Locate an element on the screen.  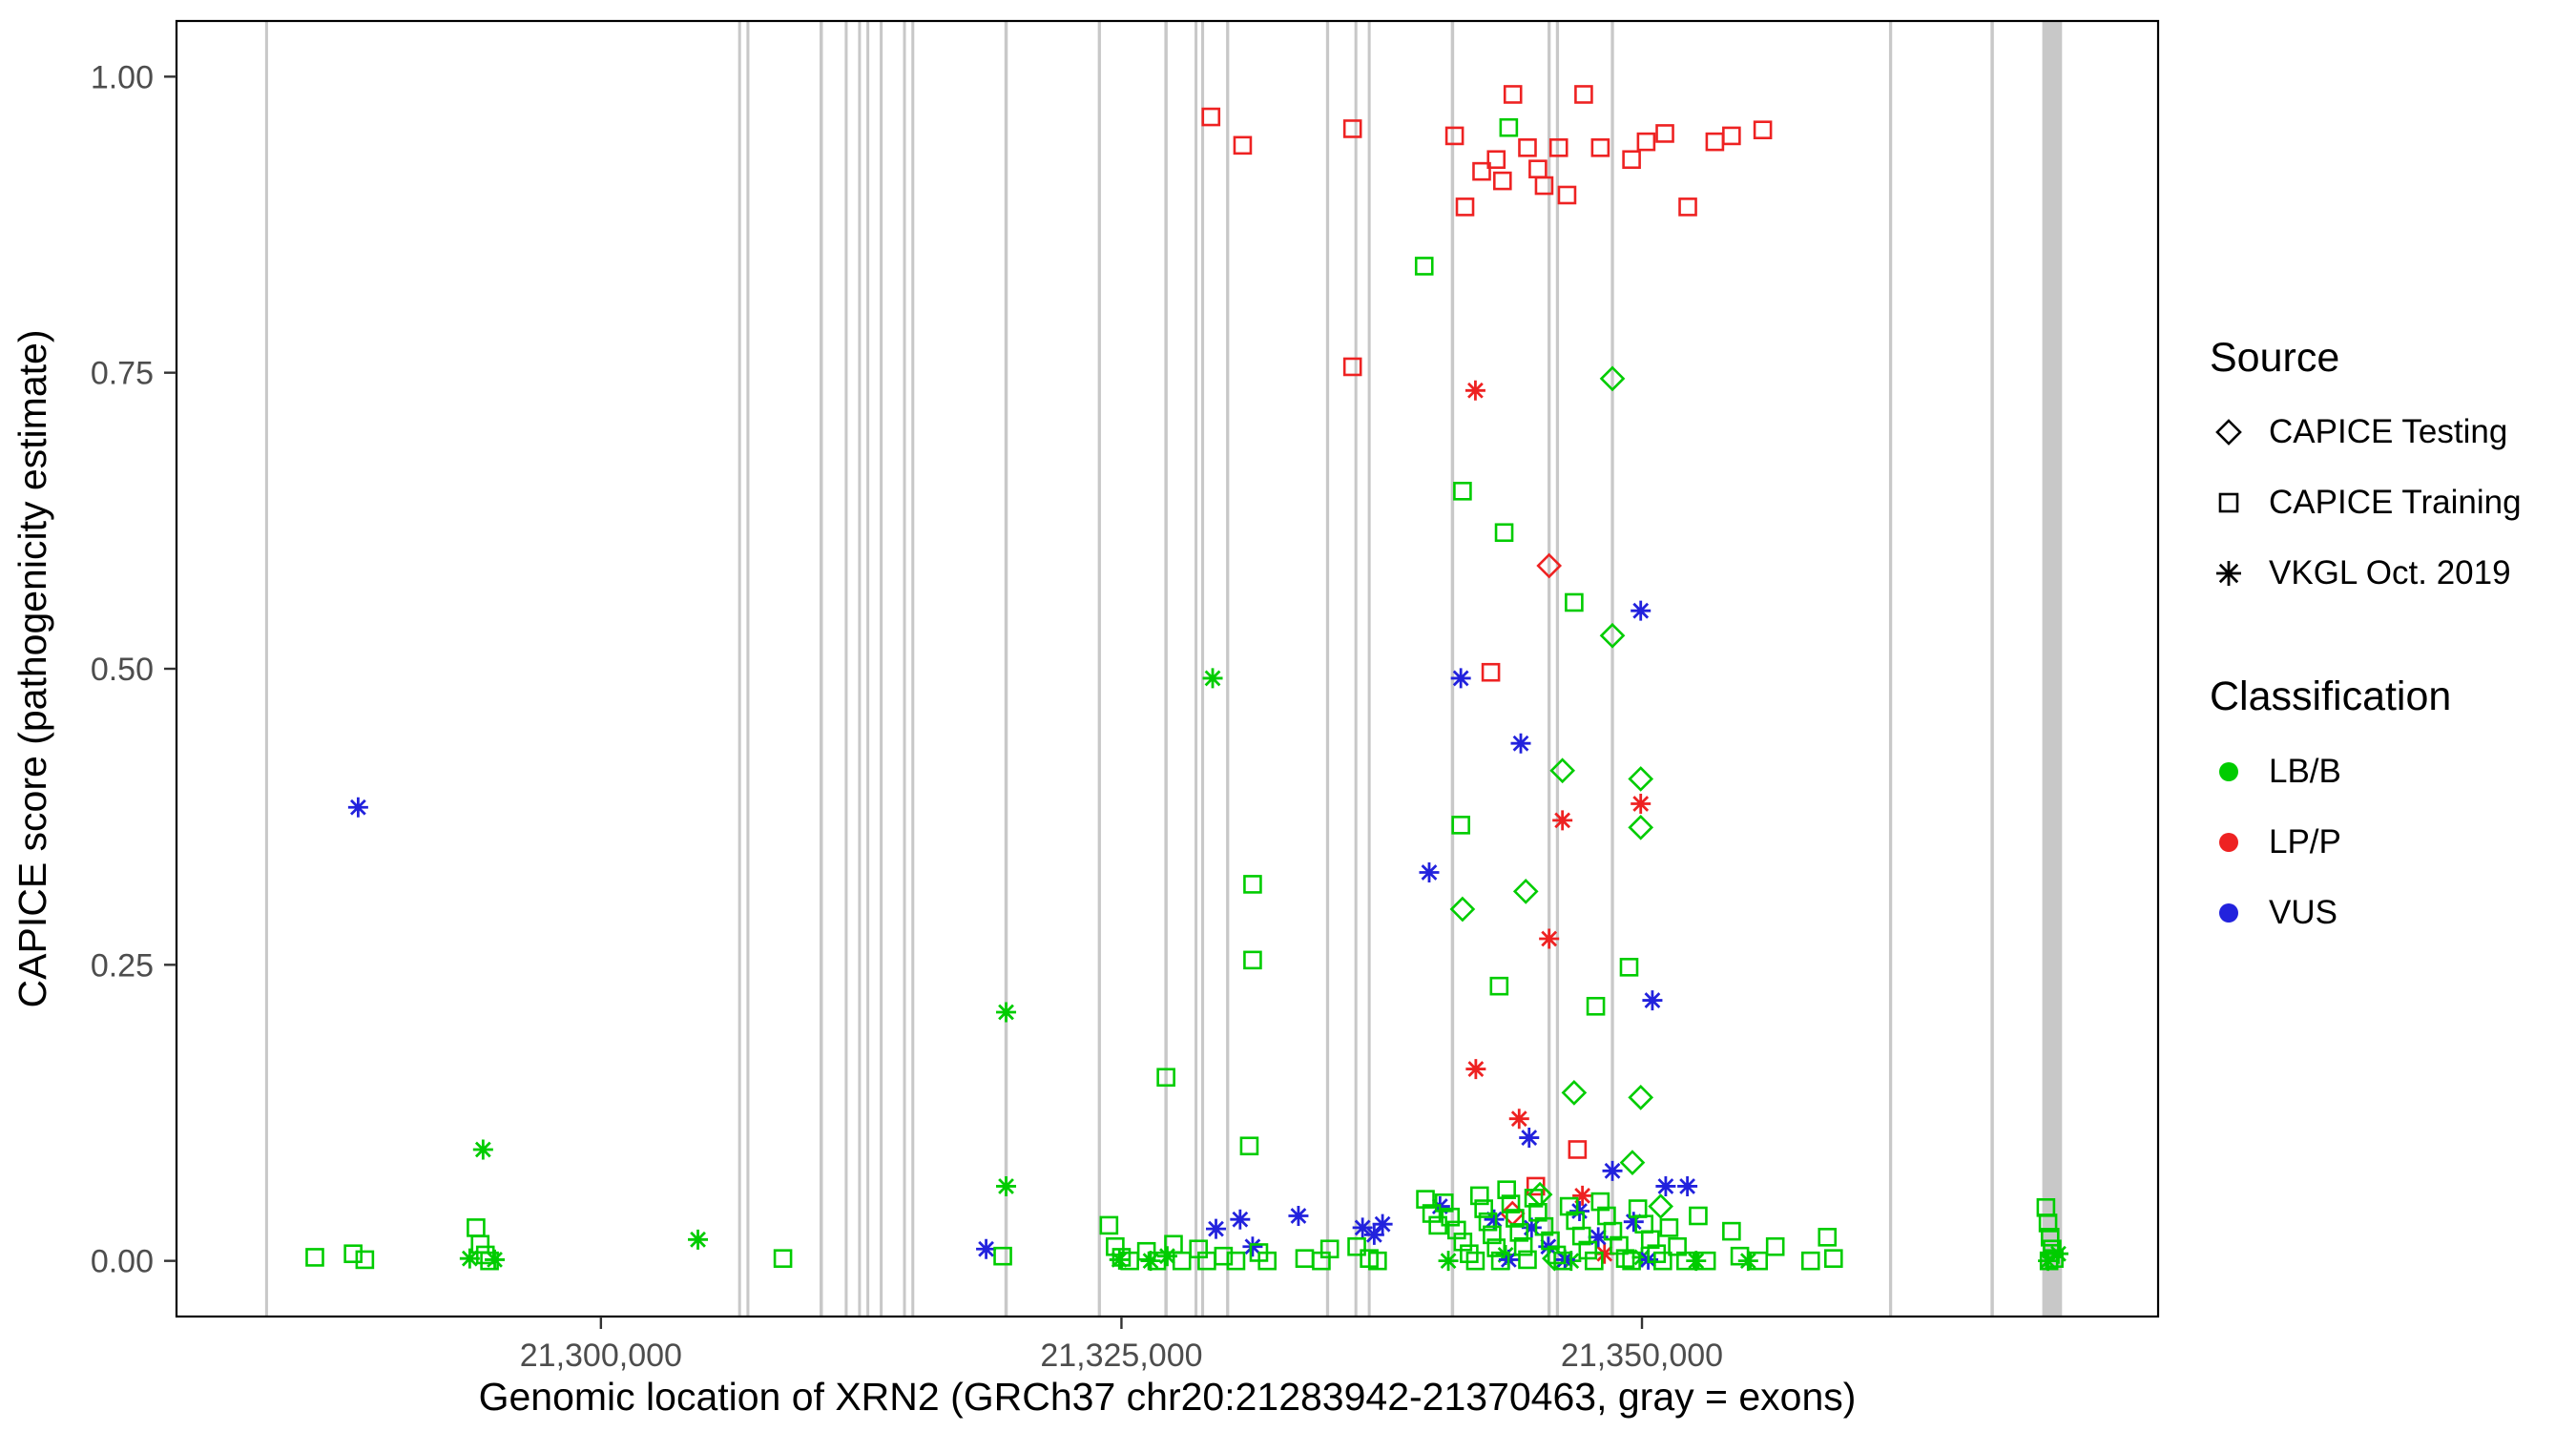
legend-item-label: CAPICE Training is located at coordinates (2395, 503).